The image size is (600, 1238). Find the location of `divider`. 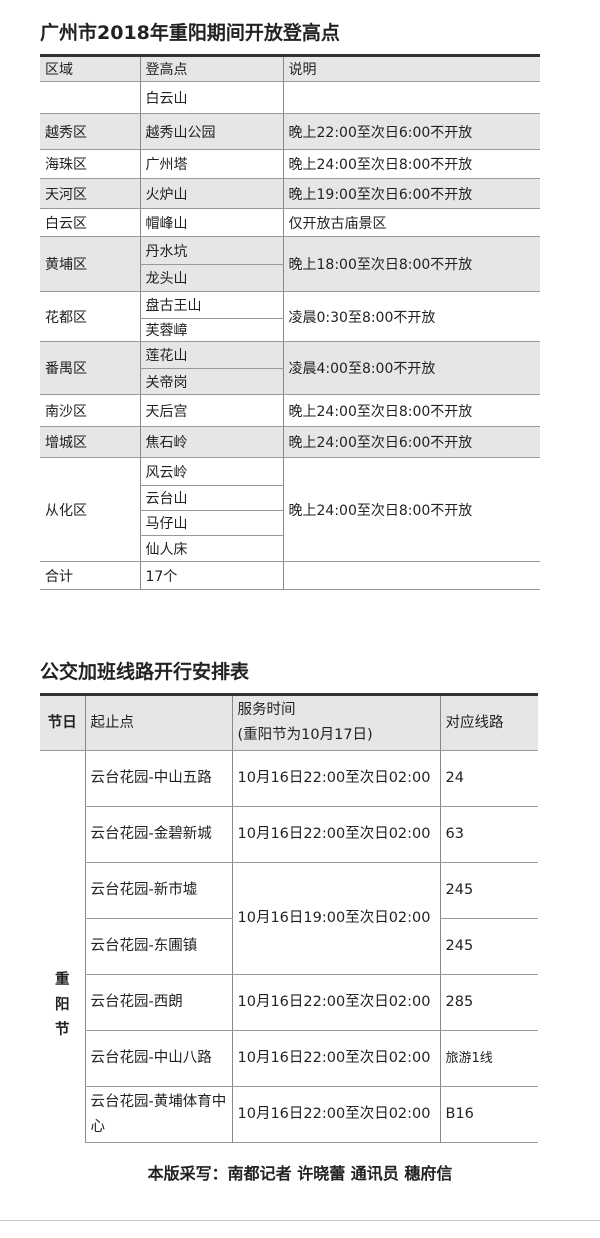

divider is located at coordinates (300, 1220).